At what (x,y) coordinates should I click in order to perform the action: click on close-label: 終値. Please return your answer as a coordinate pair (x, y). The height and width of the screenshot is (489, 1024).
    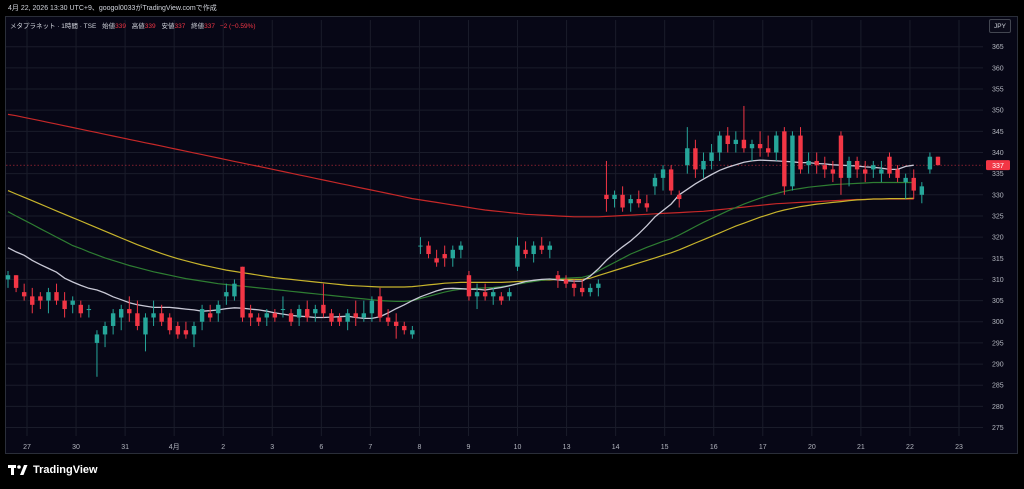
    Looking at the image, I should click on (198, 26).